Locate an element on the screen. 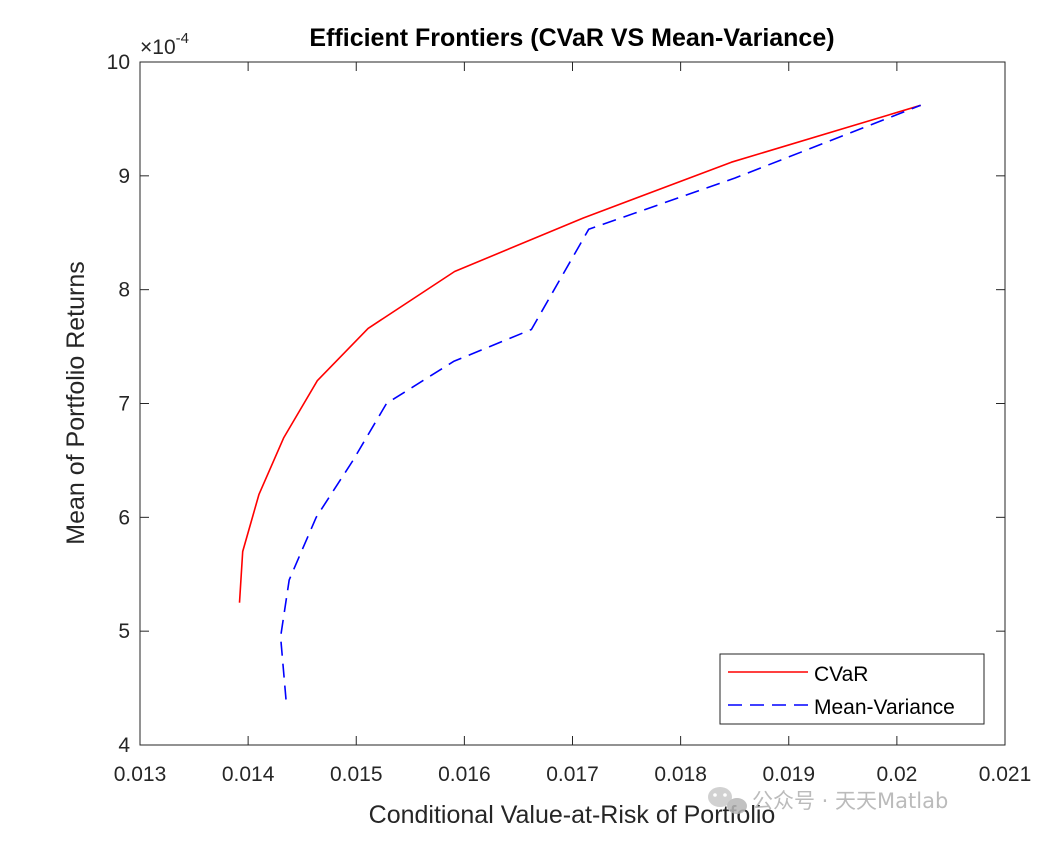  watermark-text: 公众号 · 天天Matlab is located at coordinates (850, 801).